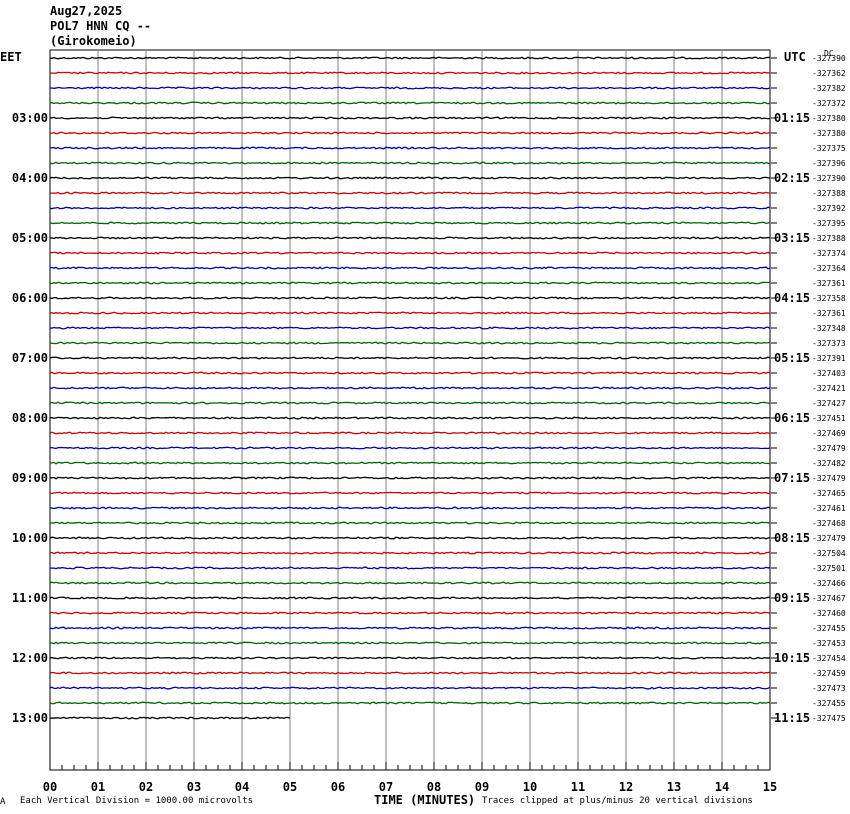 This screenshot has height=814, width=850. Describe the element at coordinates (829, 163) in the screenshot. I see `dc-offset-8: -327396` at that location.